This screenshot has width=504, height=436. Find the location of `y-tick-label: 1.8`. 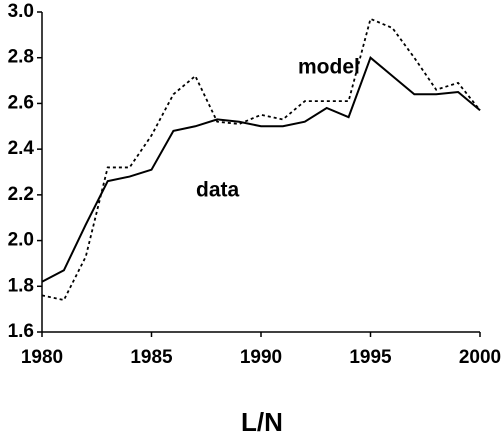

y-tick-label: 1.8 is located at coordinates (21, 285).